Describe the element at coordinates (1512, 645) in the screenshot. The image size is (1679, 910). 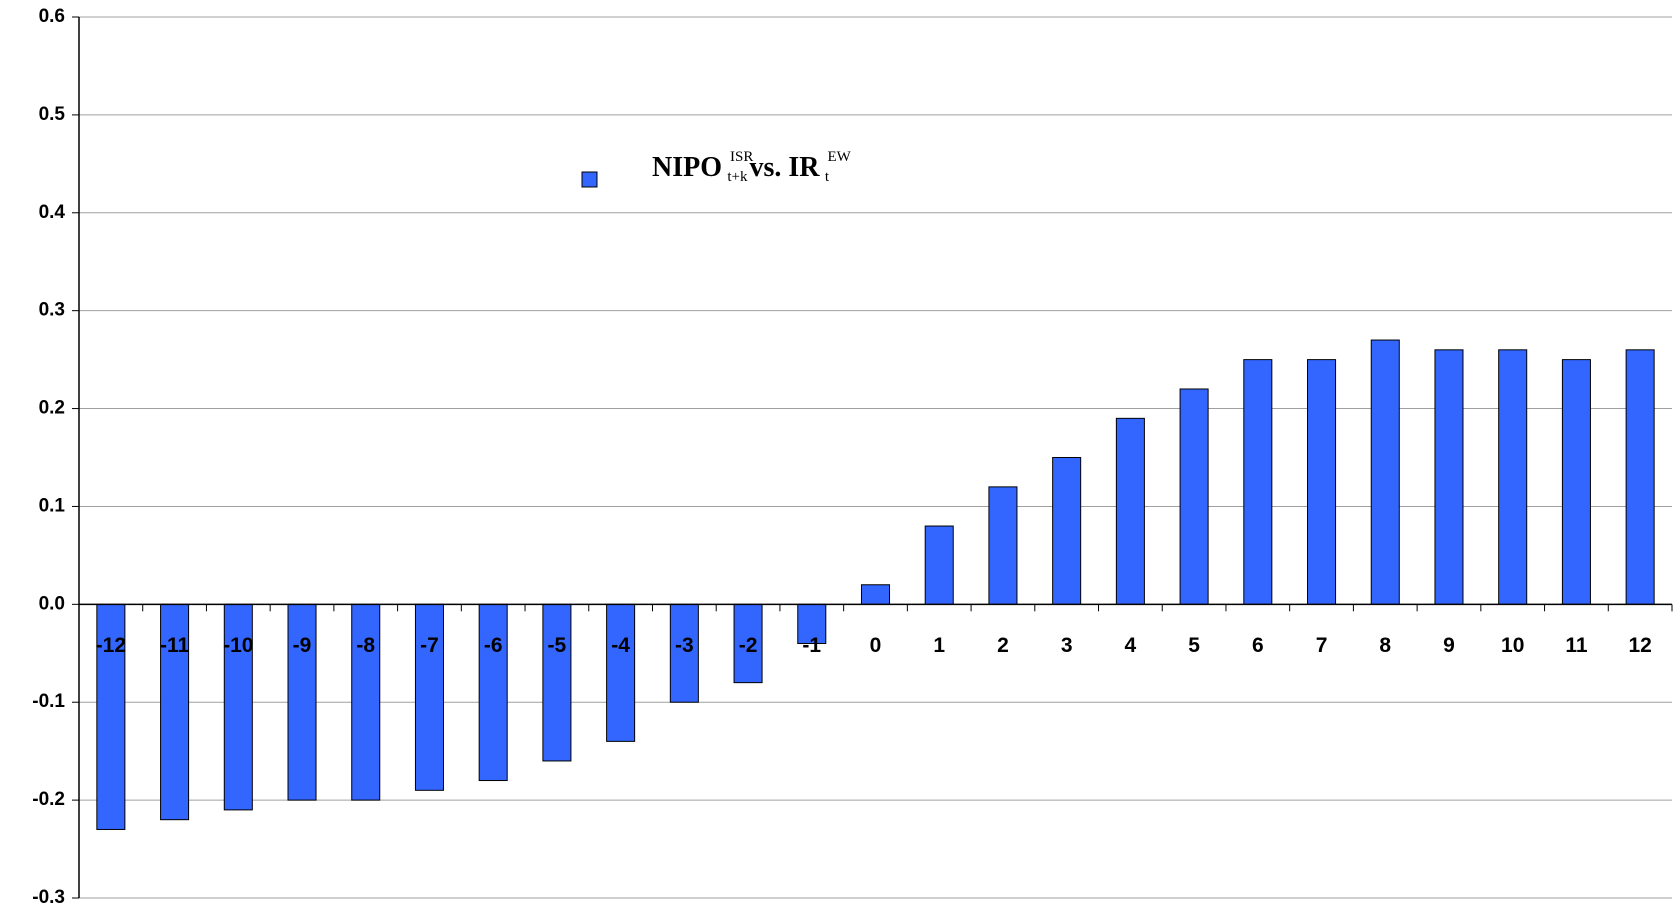
I see `x-tick-label: 10` at that location.